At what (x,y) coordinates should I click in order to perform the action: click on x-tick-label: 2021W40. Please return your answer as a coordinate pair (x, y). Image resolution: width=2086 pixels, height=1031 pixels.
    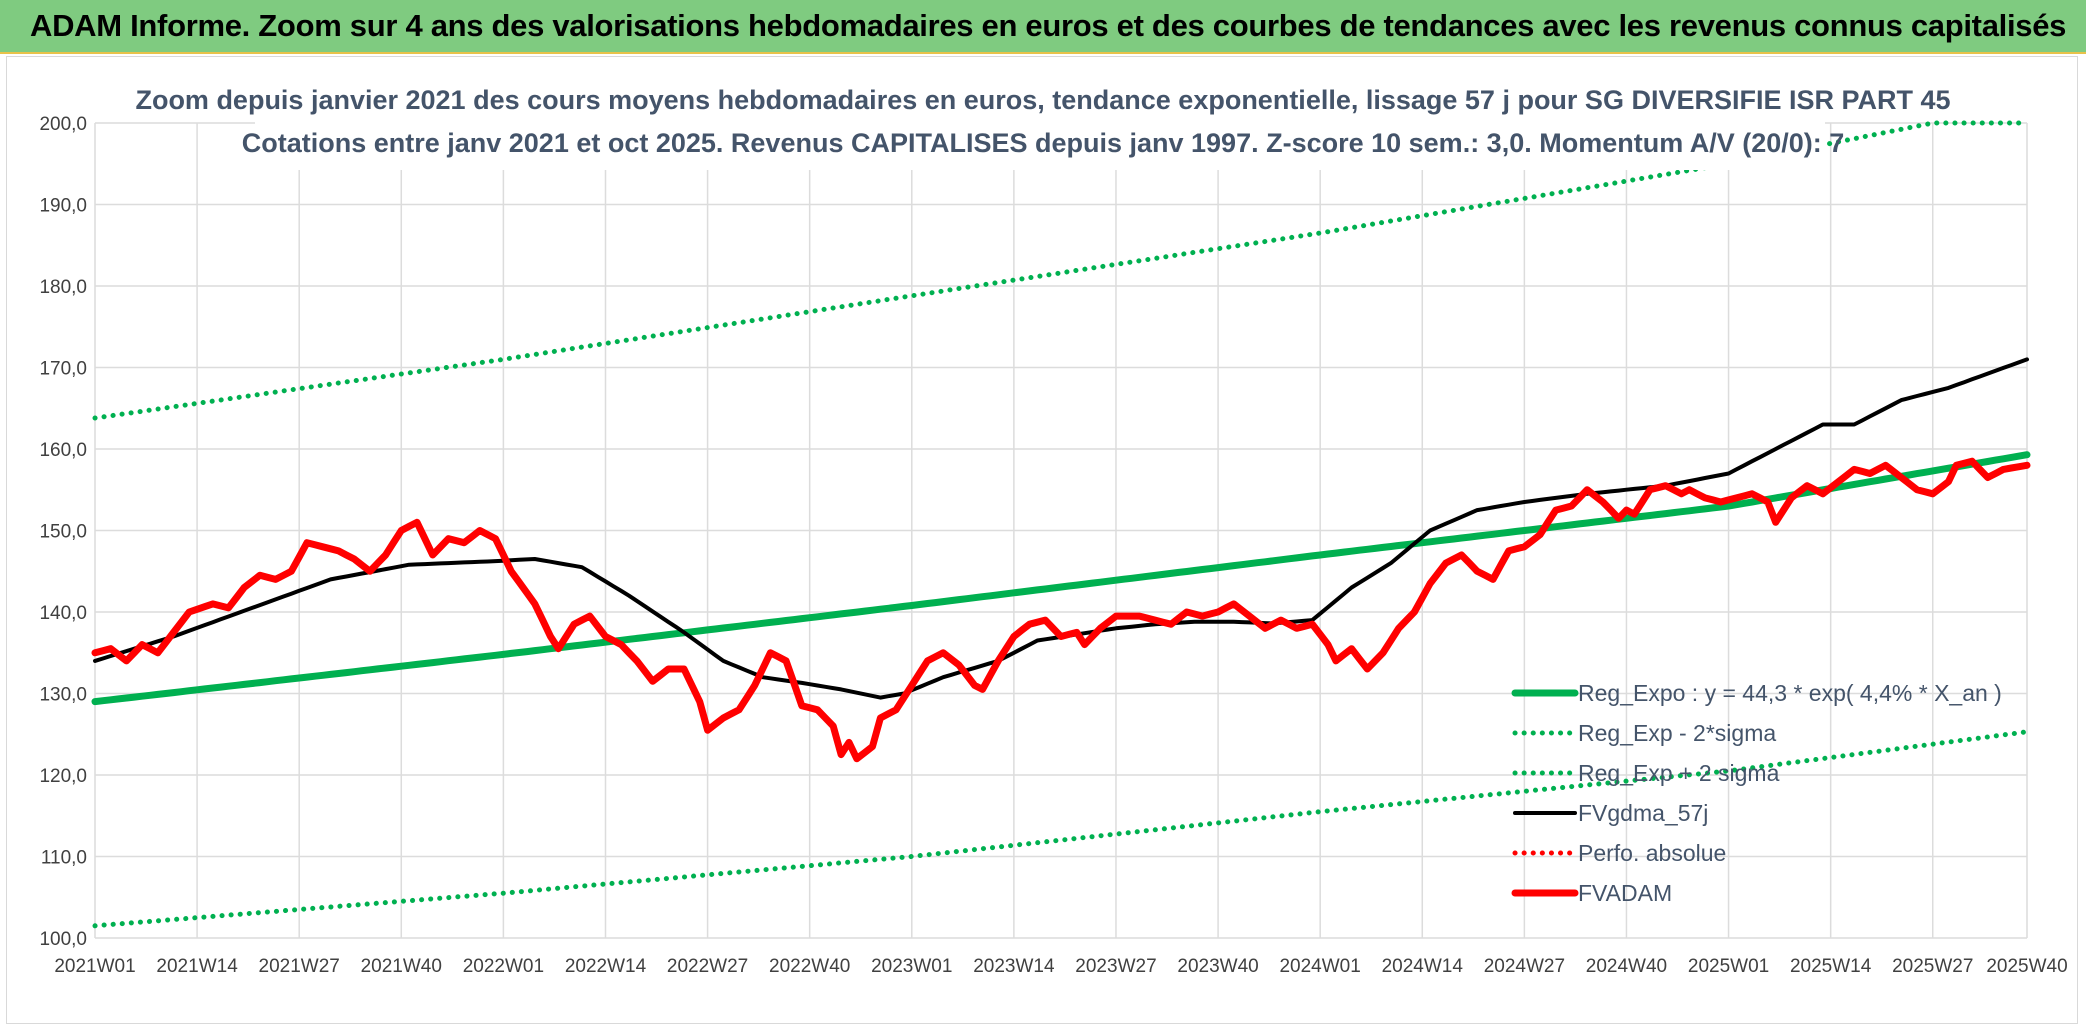
    Looking at the image, I should click on (401, 966).